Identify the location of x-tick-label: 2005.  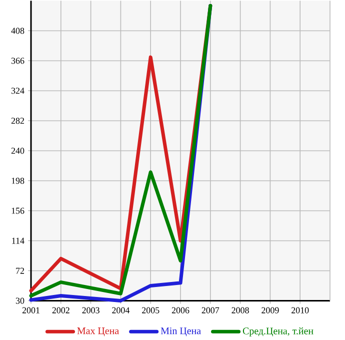
(151, 310).